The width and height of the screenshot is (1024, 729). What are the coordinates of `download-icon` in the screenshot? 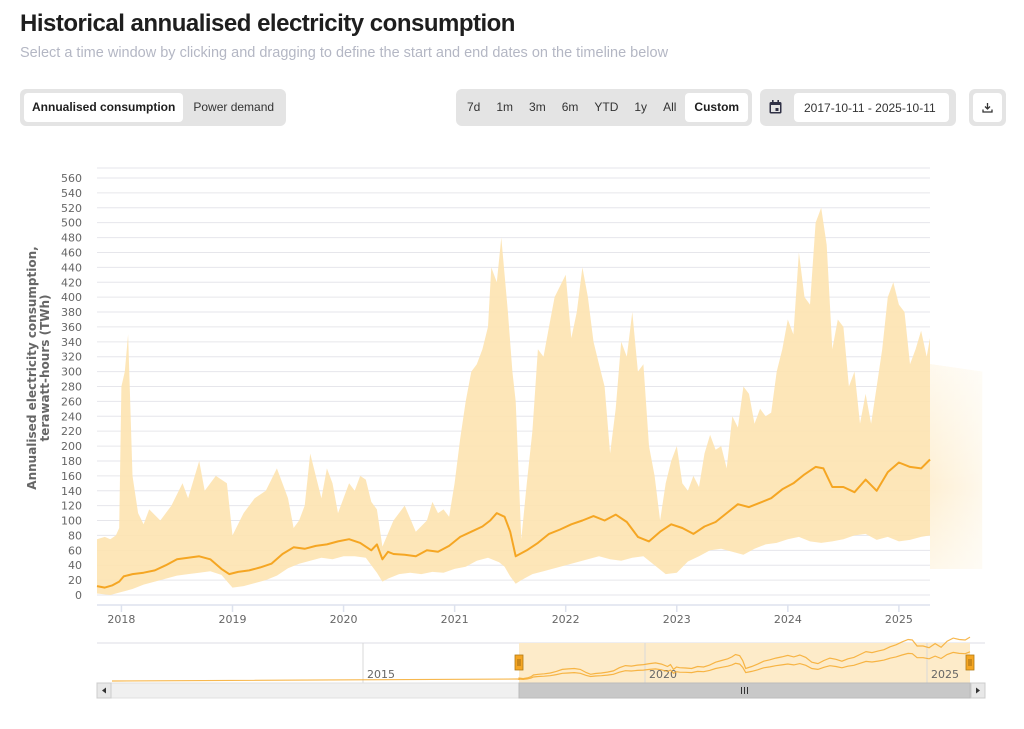 It's located at (987, 108).